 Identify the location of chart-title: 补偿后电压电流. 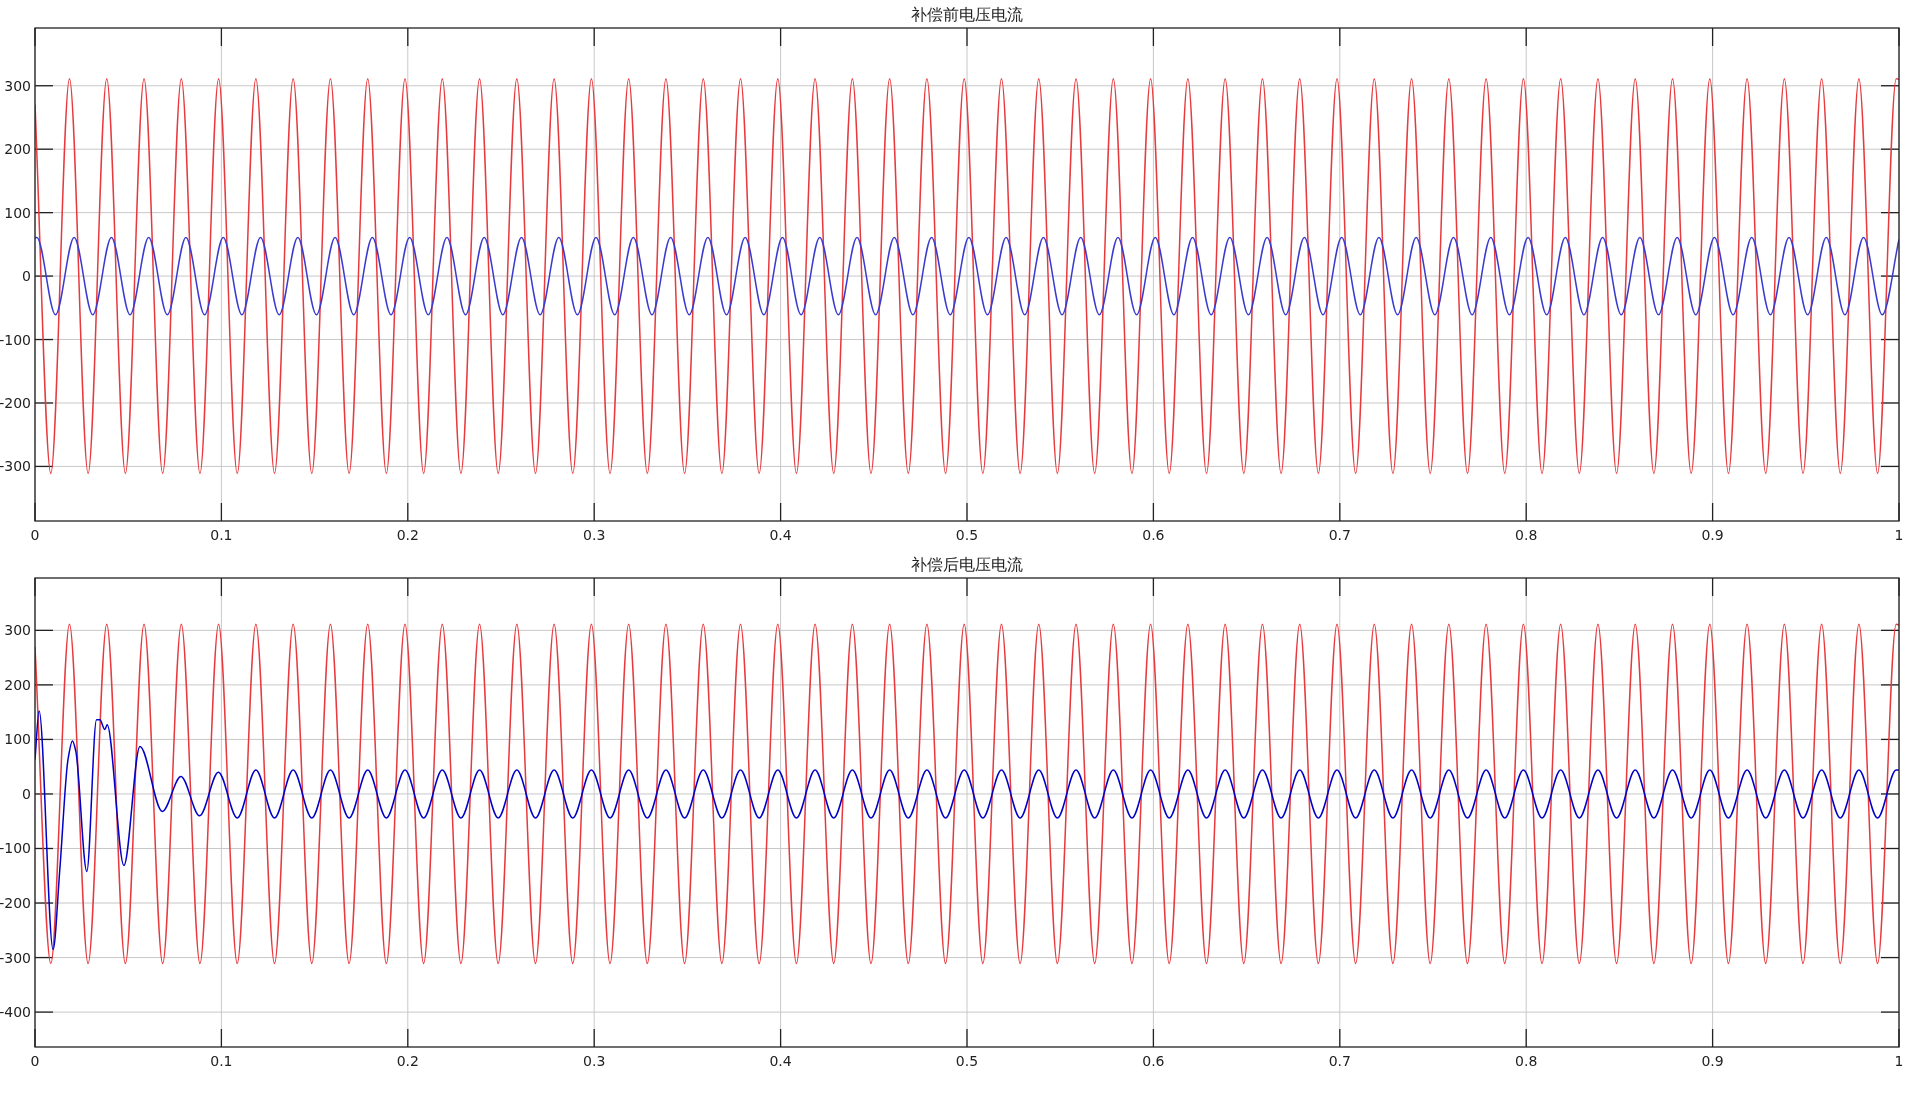
(967, 564).